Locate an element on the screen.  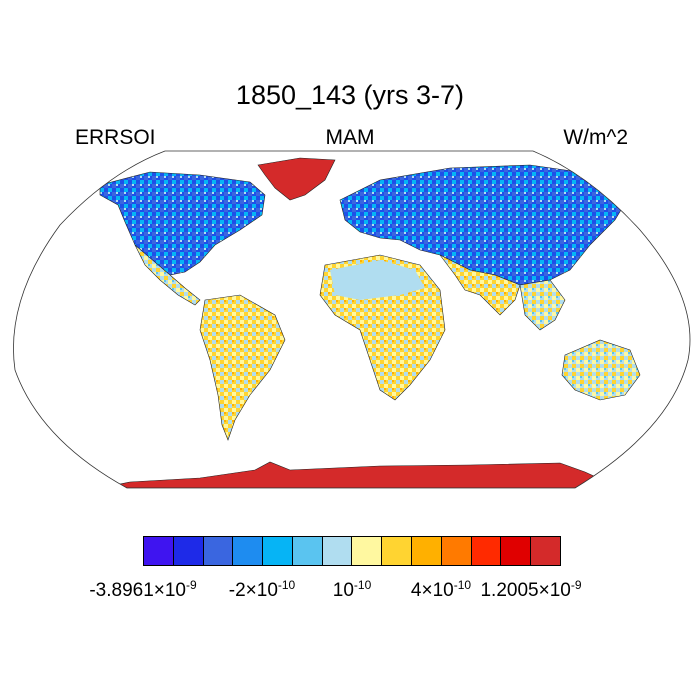
australia is located at coordinates (601, 370).